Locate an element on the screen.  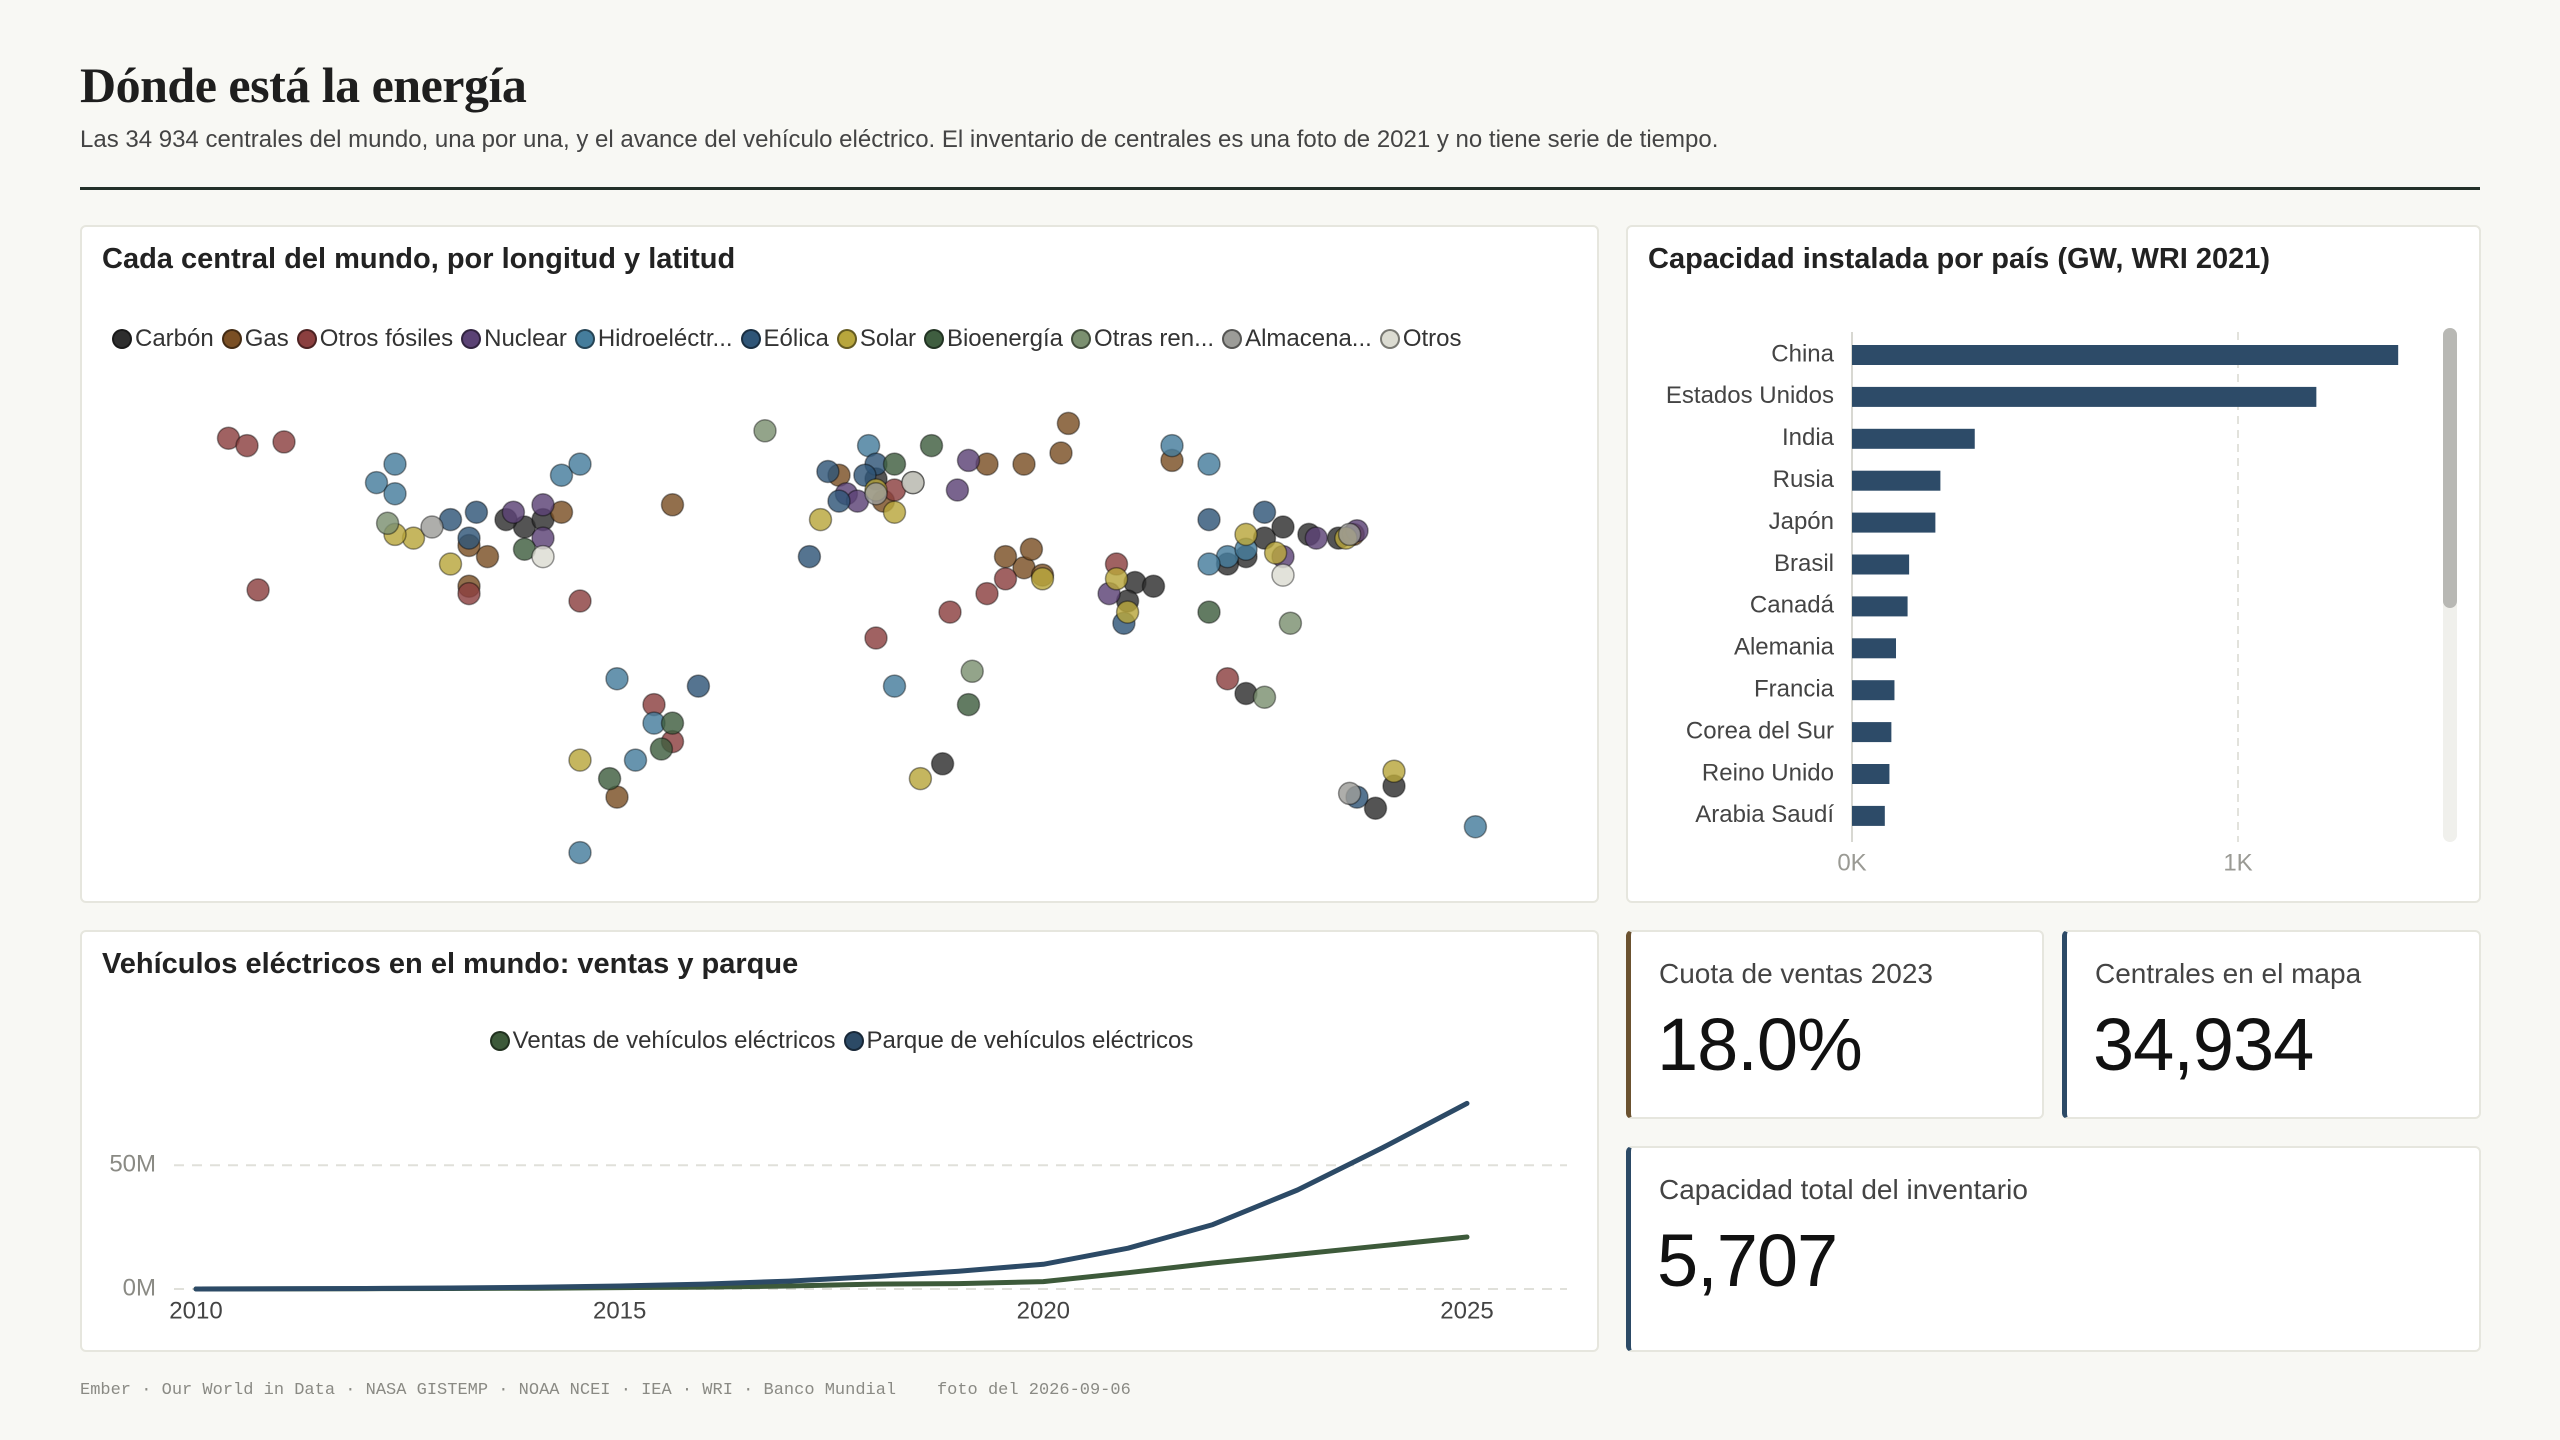
kpi-label: Cuota de ventas 2023 is located at coordinates (1796, 973).